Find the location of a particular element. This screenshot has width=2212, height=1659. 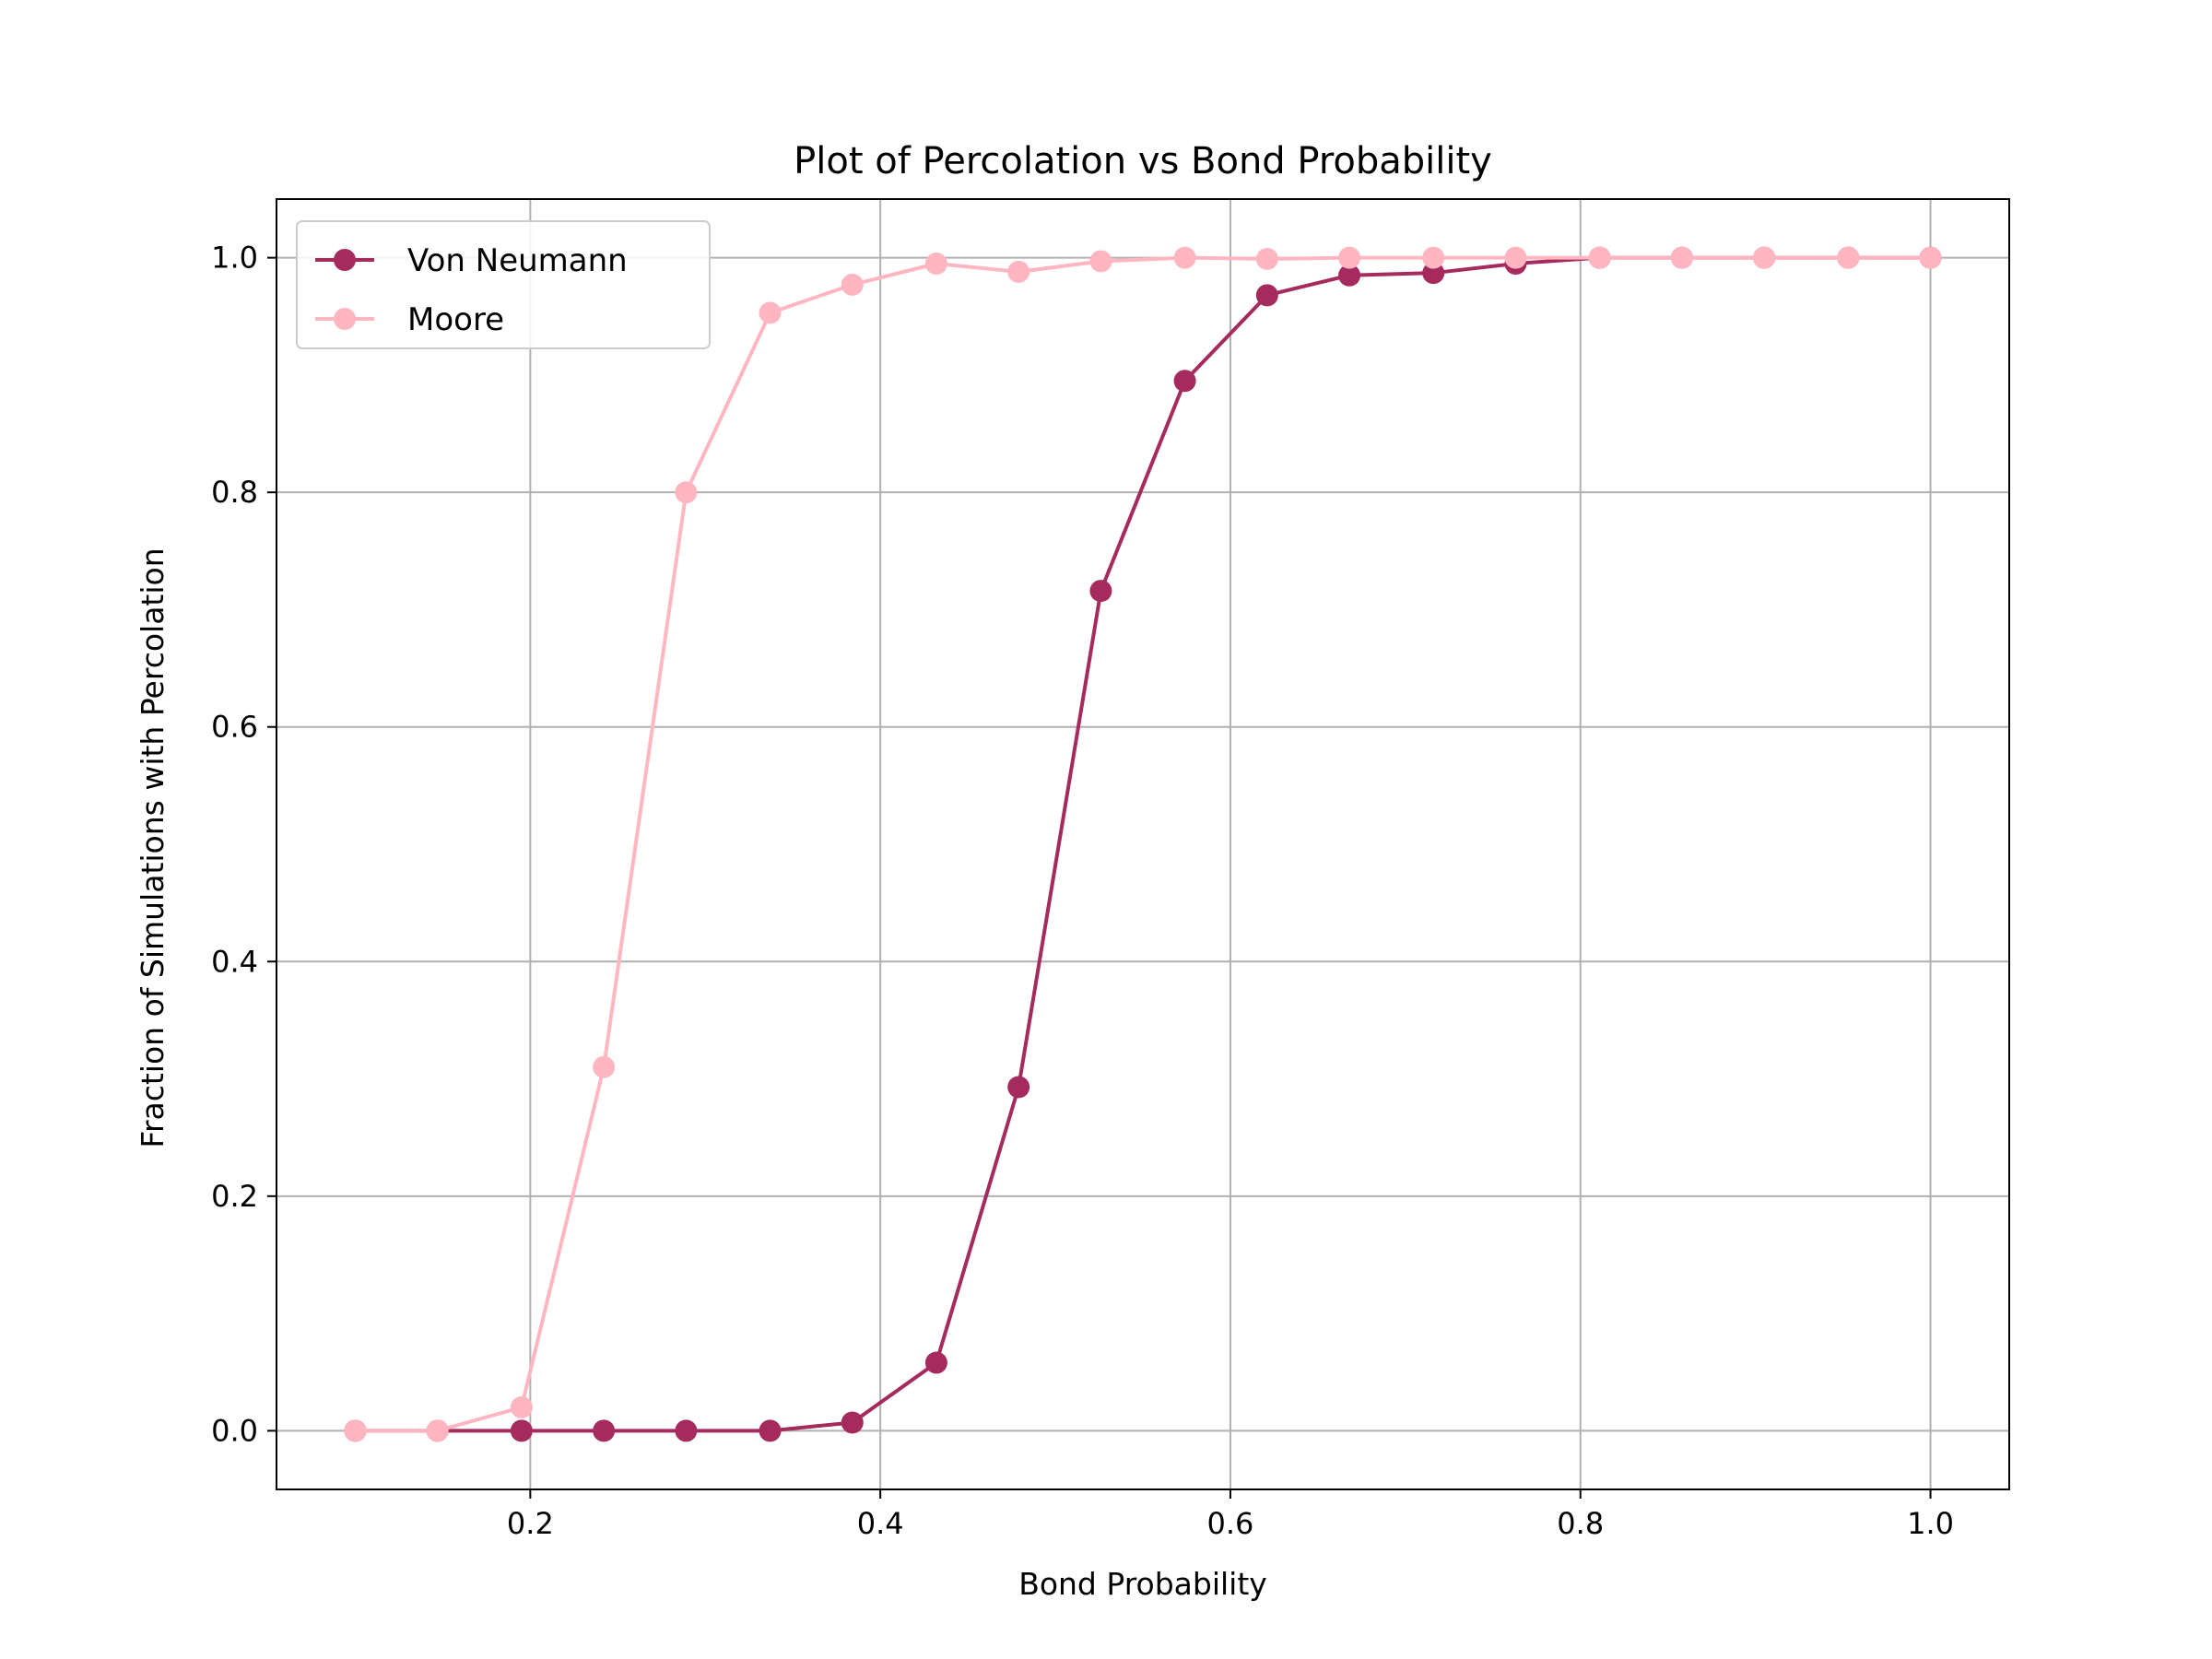

legend-box is located at coordinates (503, 284).